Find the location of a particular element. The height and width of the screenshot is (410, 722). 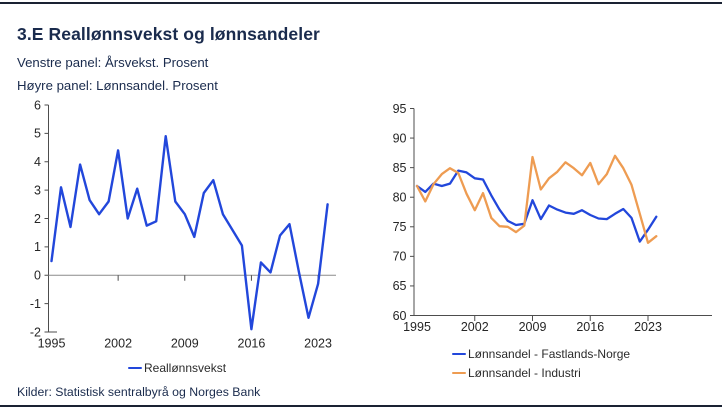

y-tick-label: 3 is located at coordinates (37, 190).